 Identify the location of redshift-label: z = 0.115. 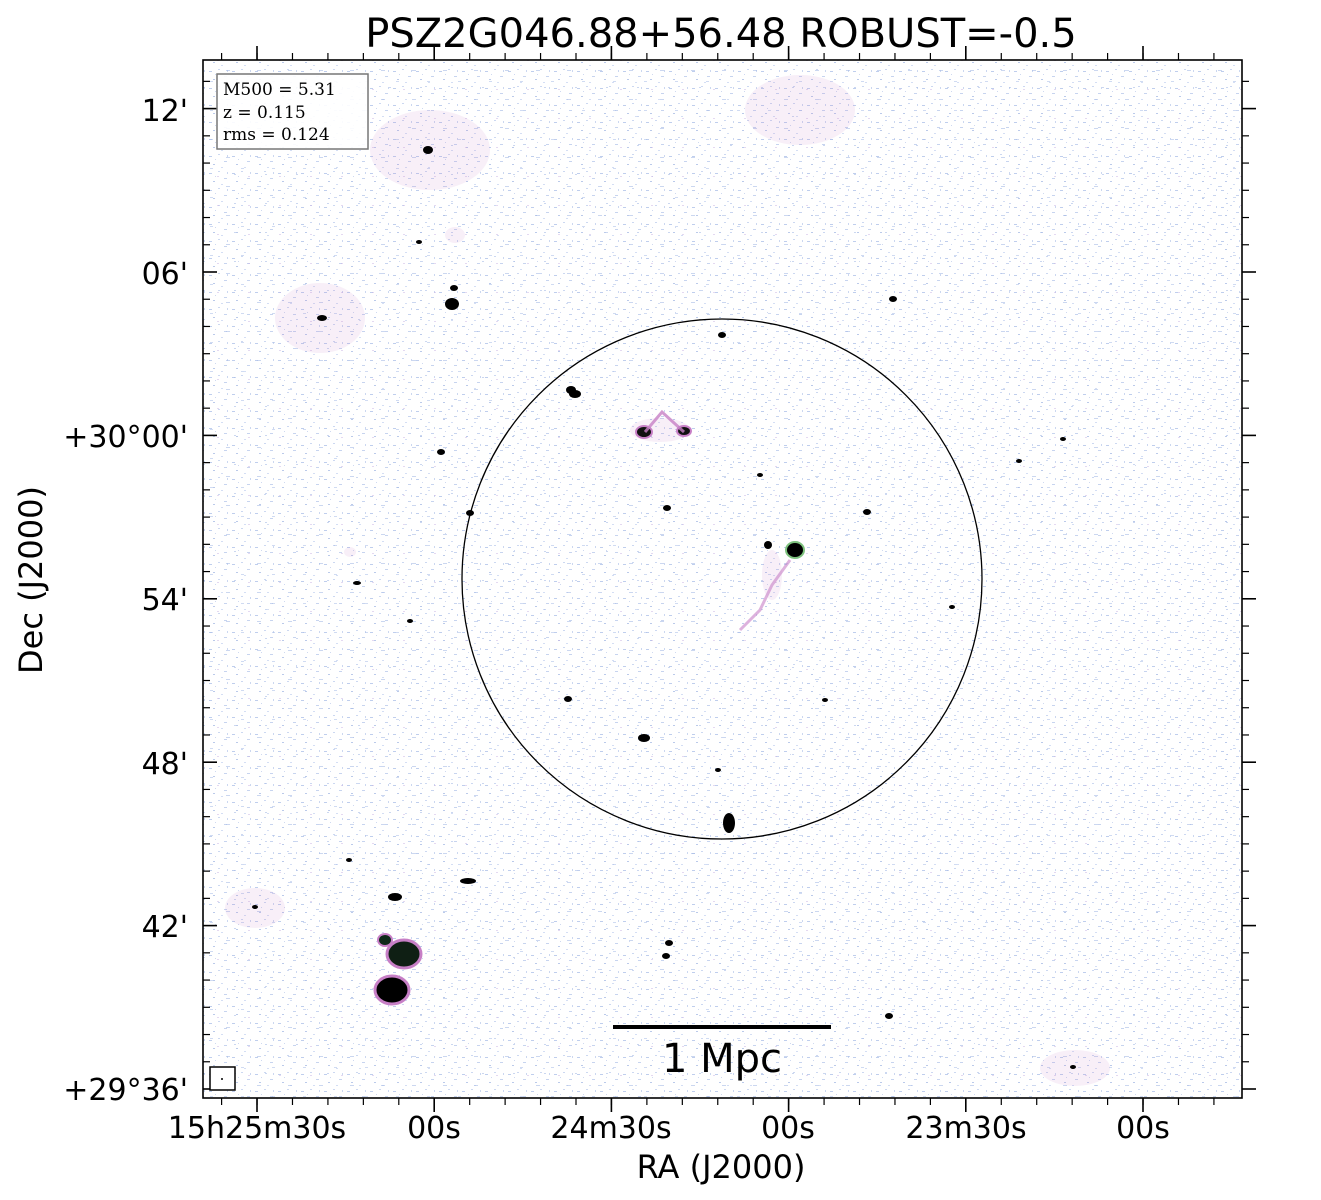
(264, 113).